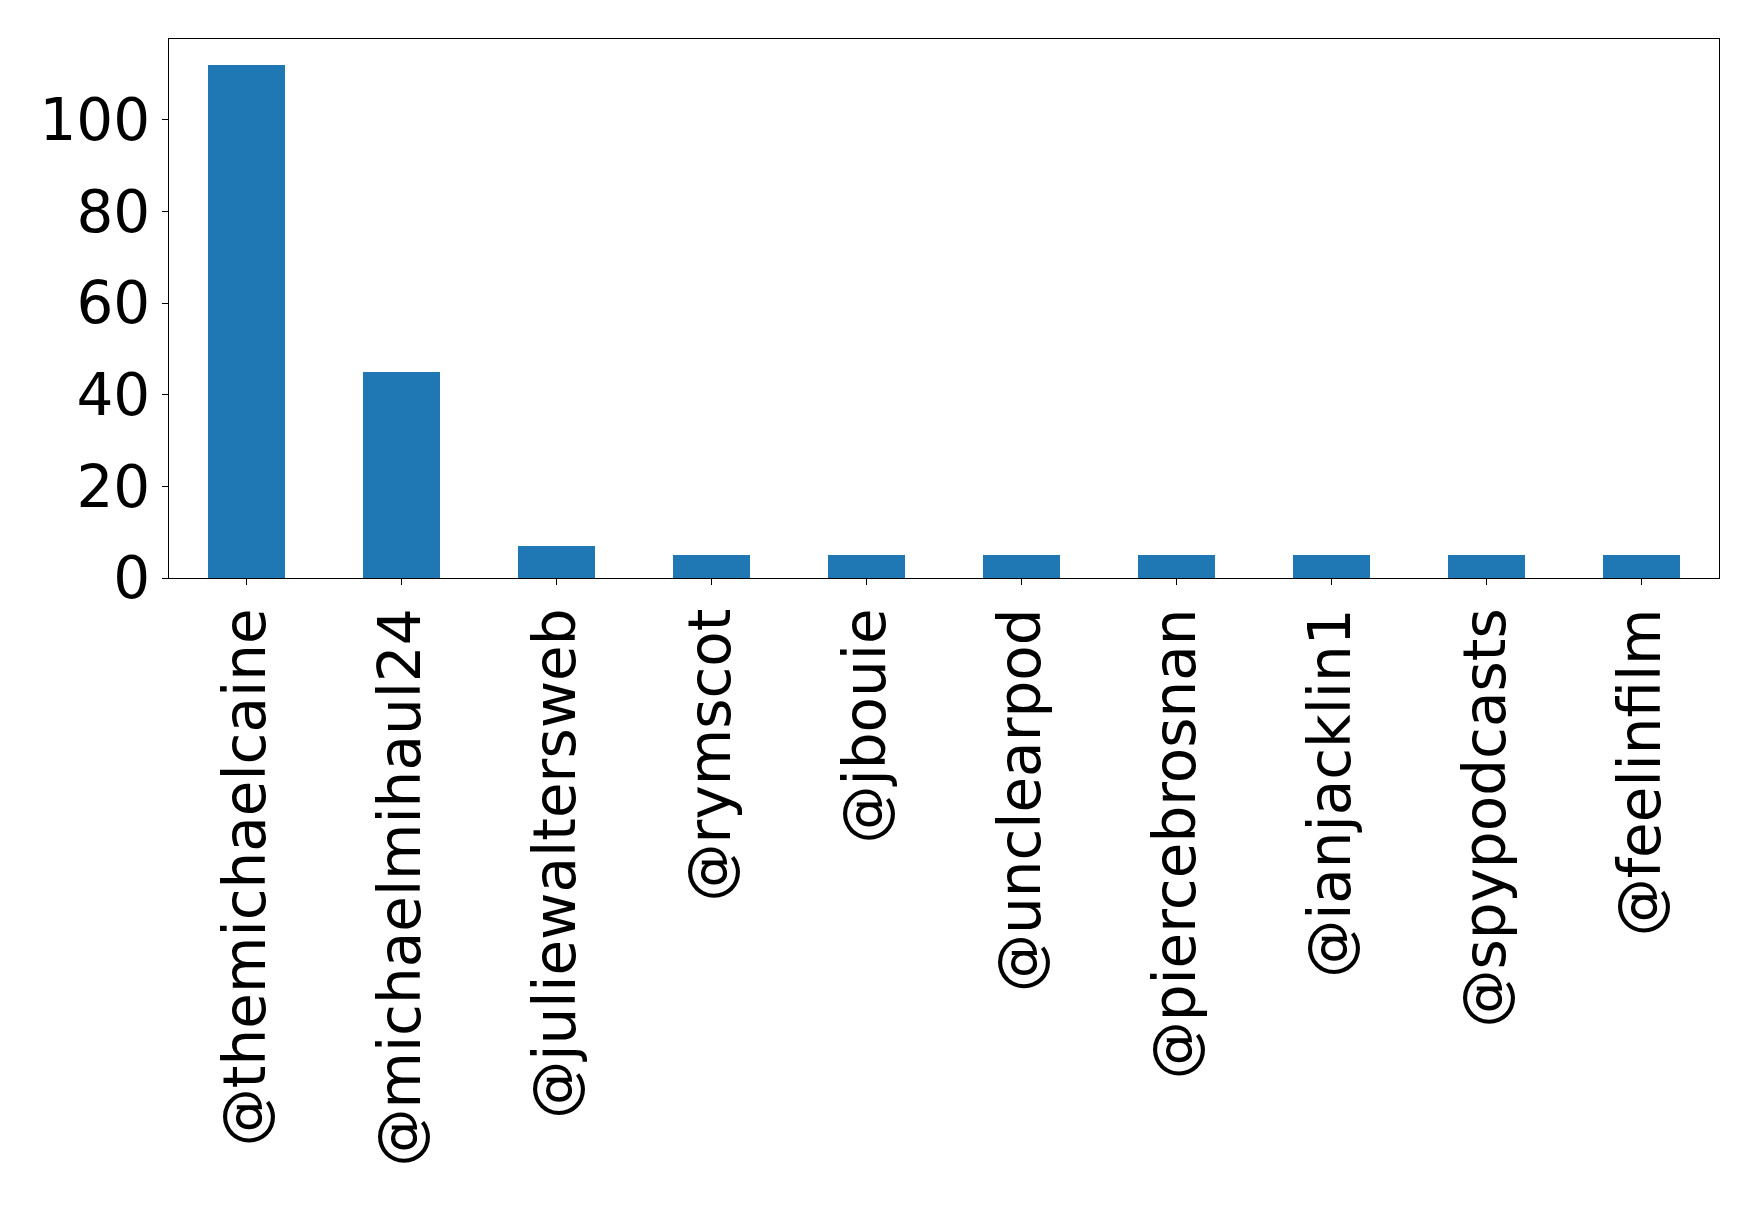 The image size is (1758, 1229). I want to click on y-tick-label: 80, so click(113, 211).